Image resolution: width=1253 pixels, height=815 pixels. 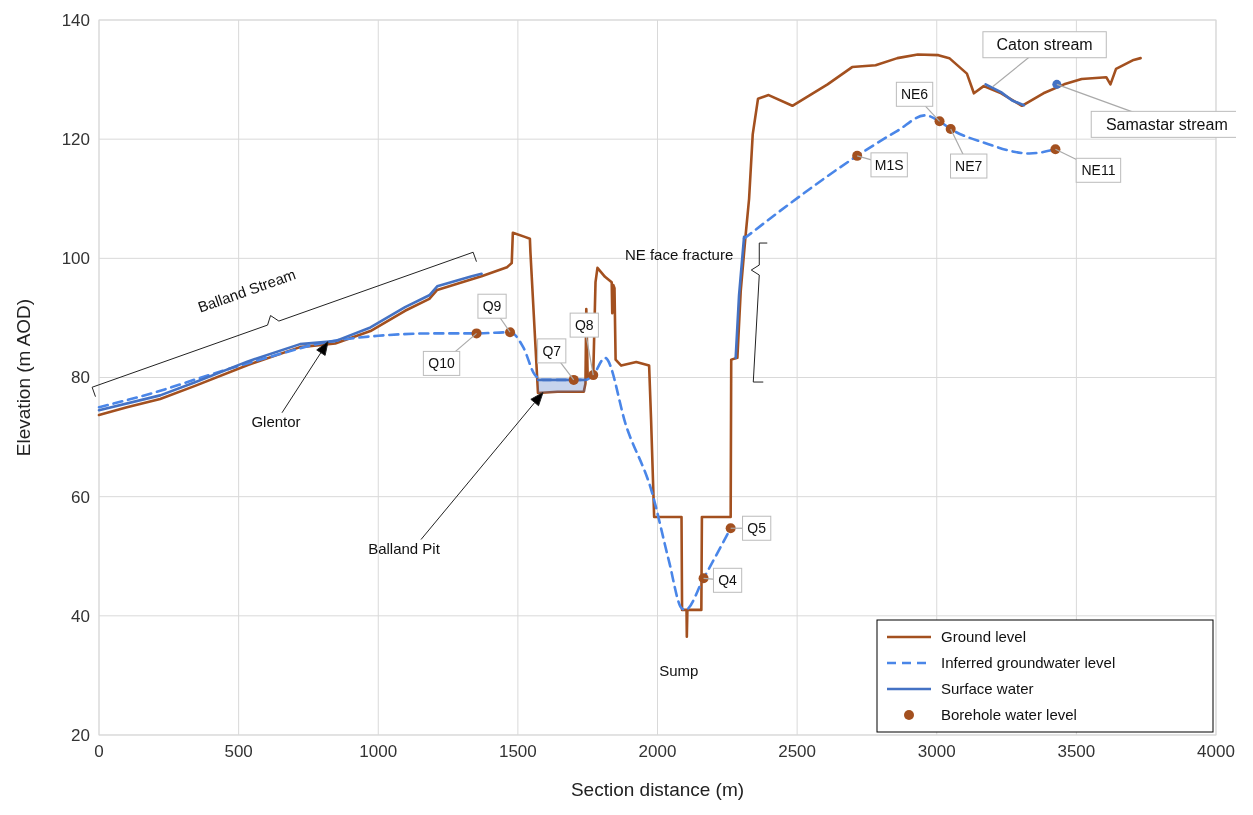 I want to click on x-tick-label: 4000, so click(x=1216, y=751).